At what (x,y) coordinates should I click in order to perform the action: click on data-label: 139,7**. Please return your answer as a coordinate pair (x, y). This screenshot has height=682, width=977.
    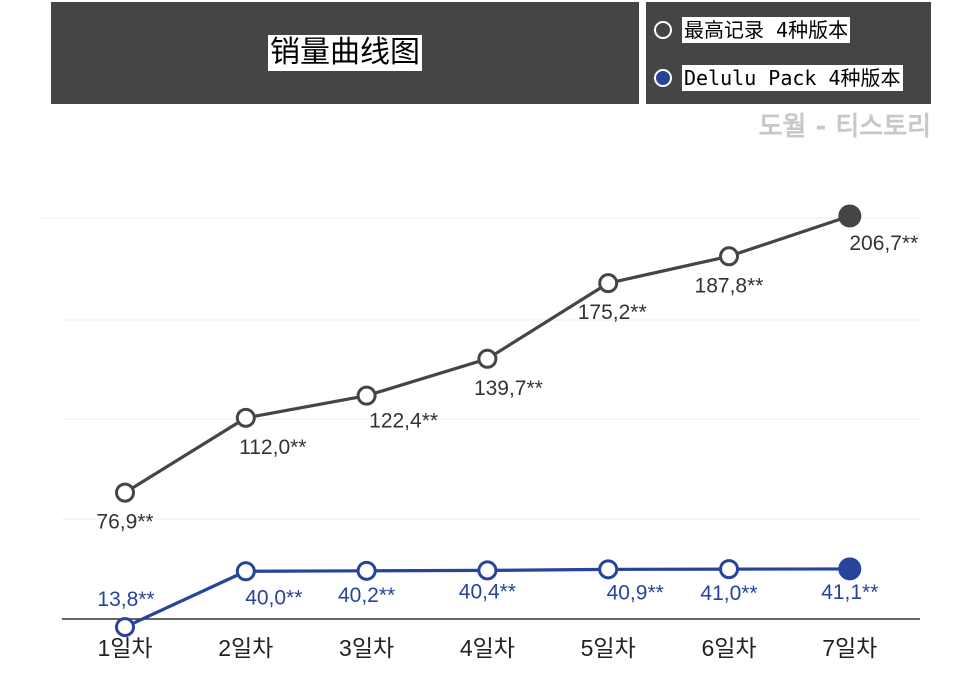
    Looking at the image, I should click on (508, 388).